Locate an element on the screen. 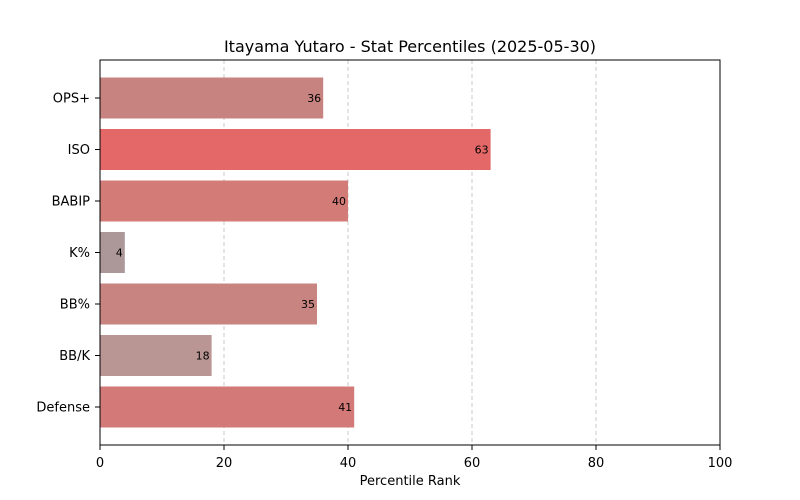  x-tick-label: 100 is located at coordinates (720, 463).